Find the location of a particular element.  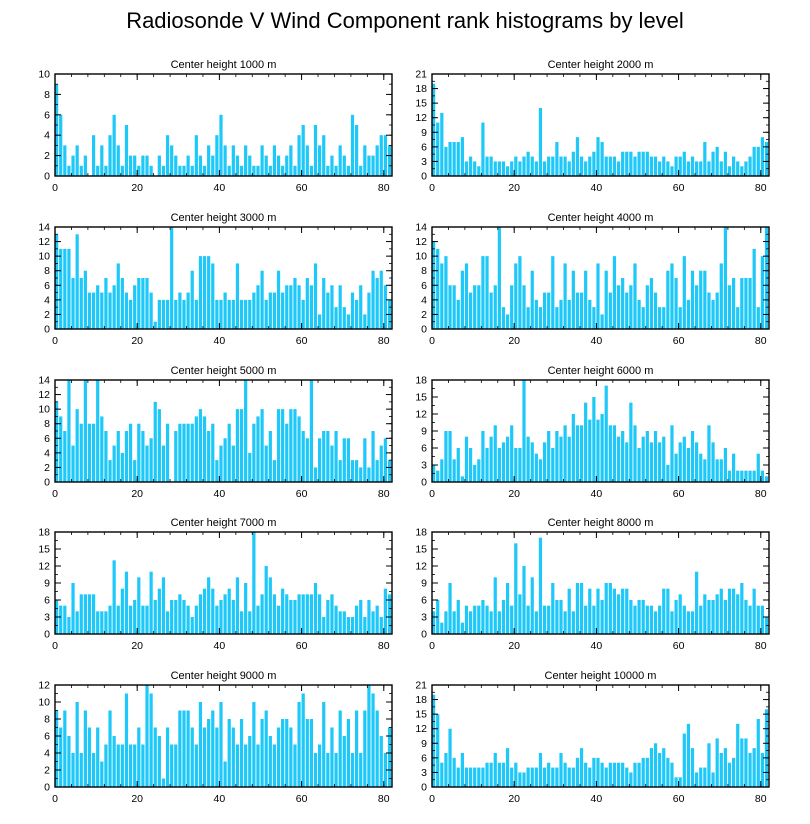

y-tick-label: 2 is located at coordinates (47, 468).